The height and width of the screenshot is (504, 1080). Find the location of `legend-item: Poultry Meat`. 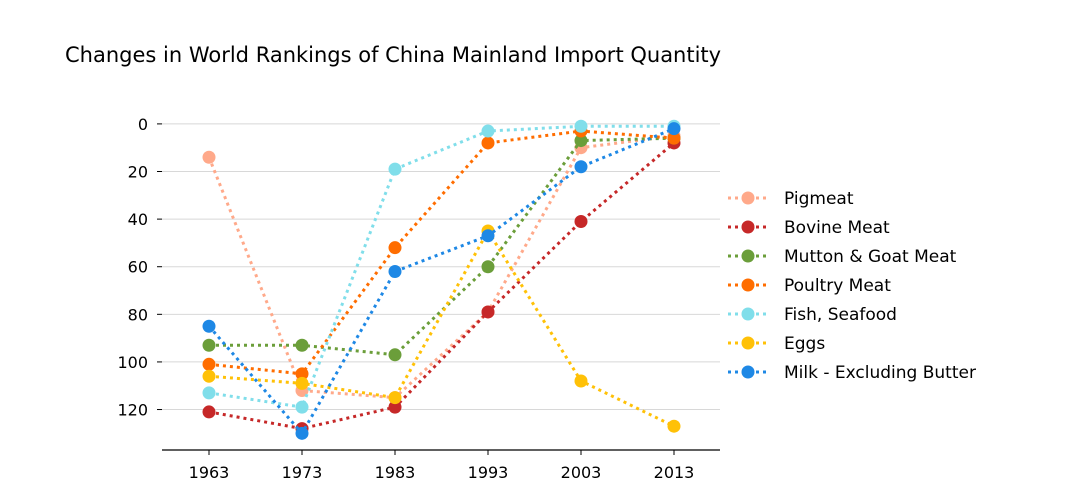

legend-item: Poultry Meat is located at coordinates (809, 286).